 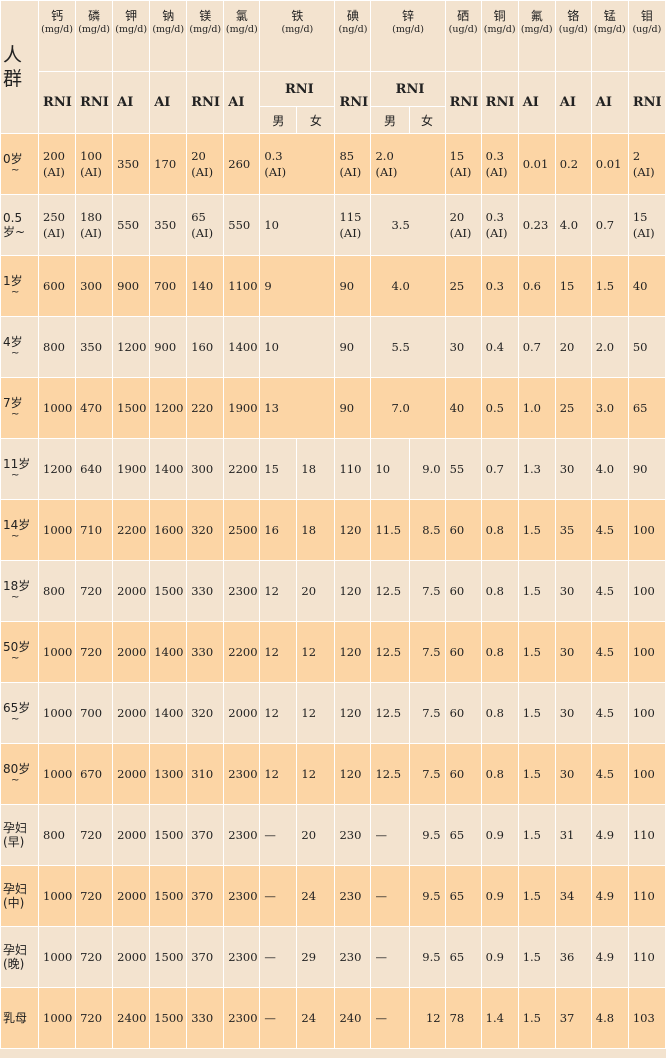 I want to click on cell-cl: 1900, so click(x=242, y=408).